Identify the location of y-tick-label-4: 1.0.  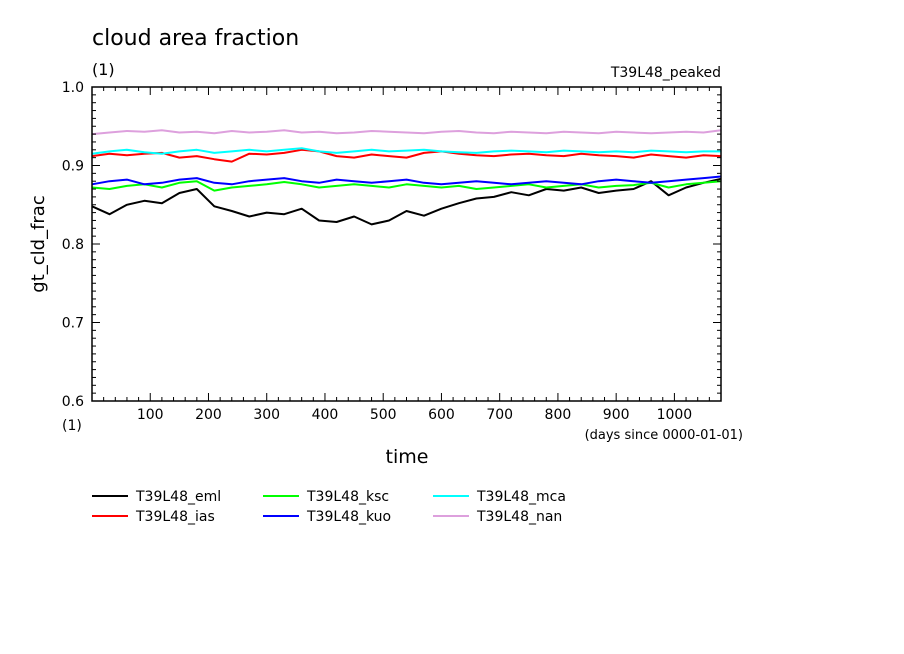
(73, 88).